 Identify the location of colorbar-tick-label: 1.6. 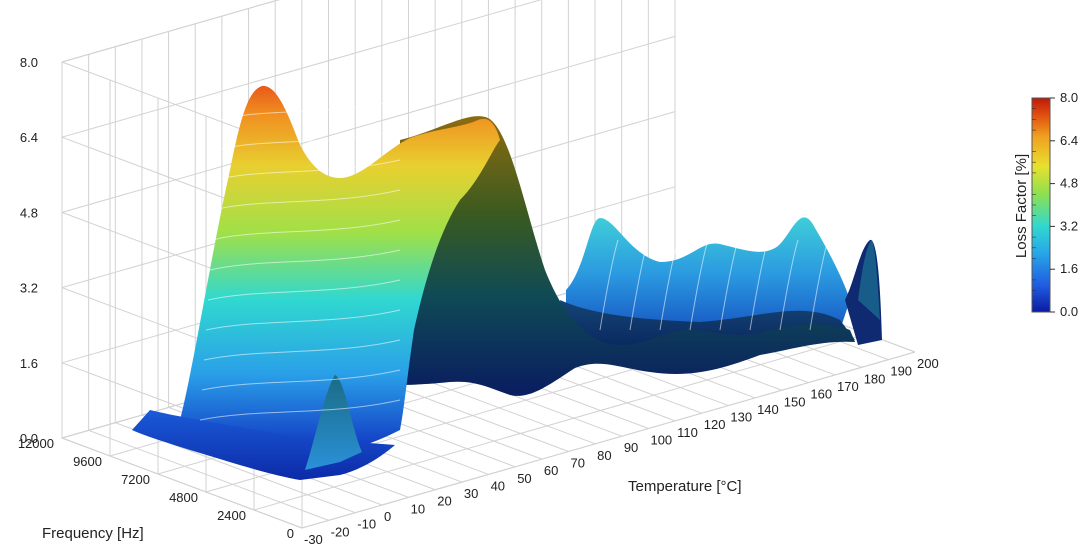
(1069, 268).